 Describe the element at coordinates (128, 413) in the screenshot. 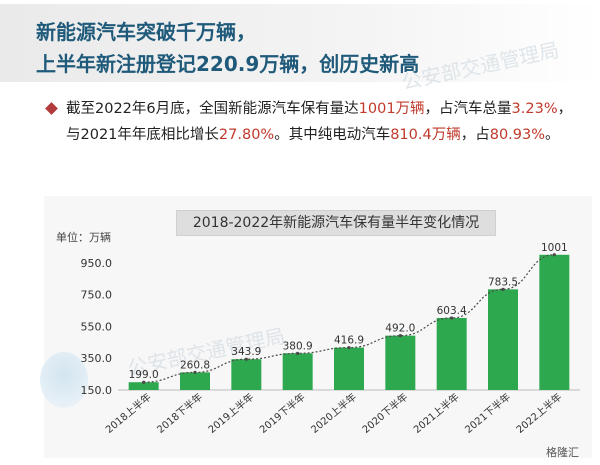

I see `x-tick-label: 2018上半年` at that location.